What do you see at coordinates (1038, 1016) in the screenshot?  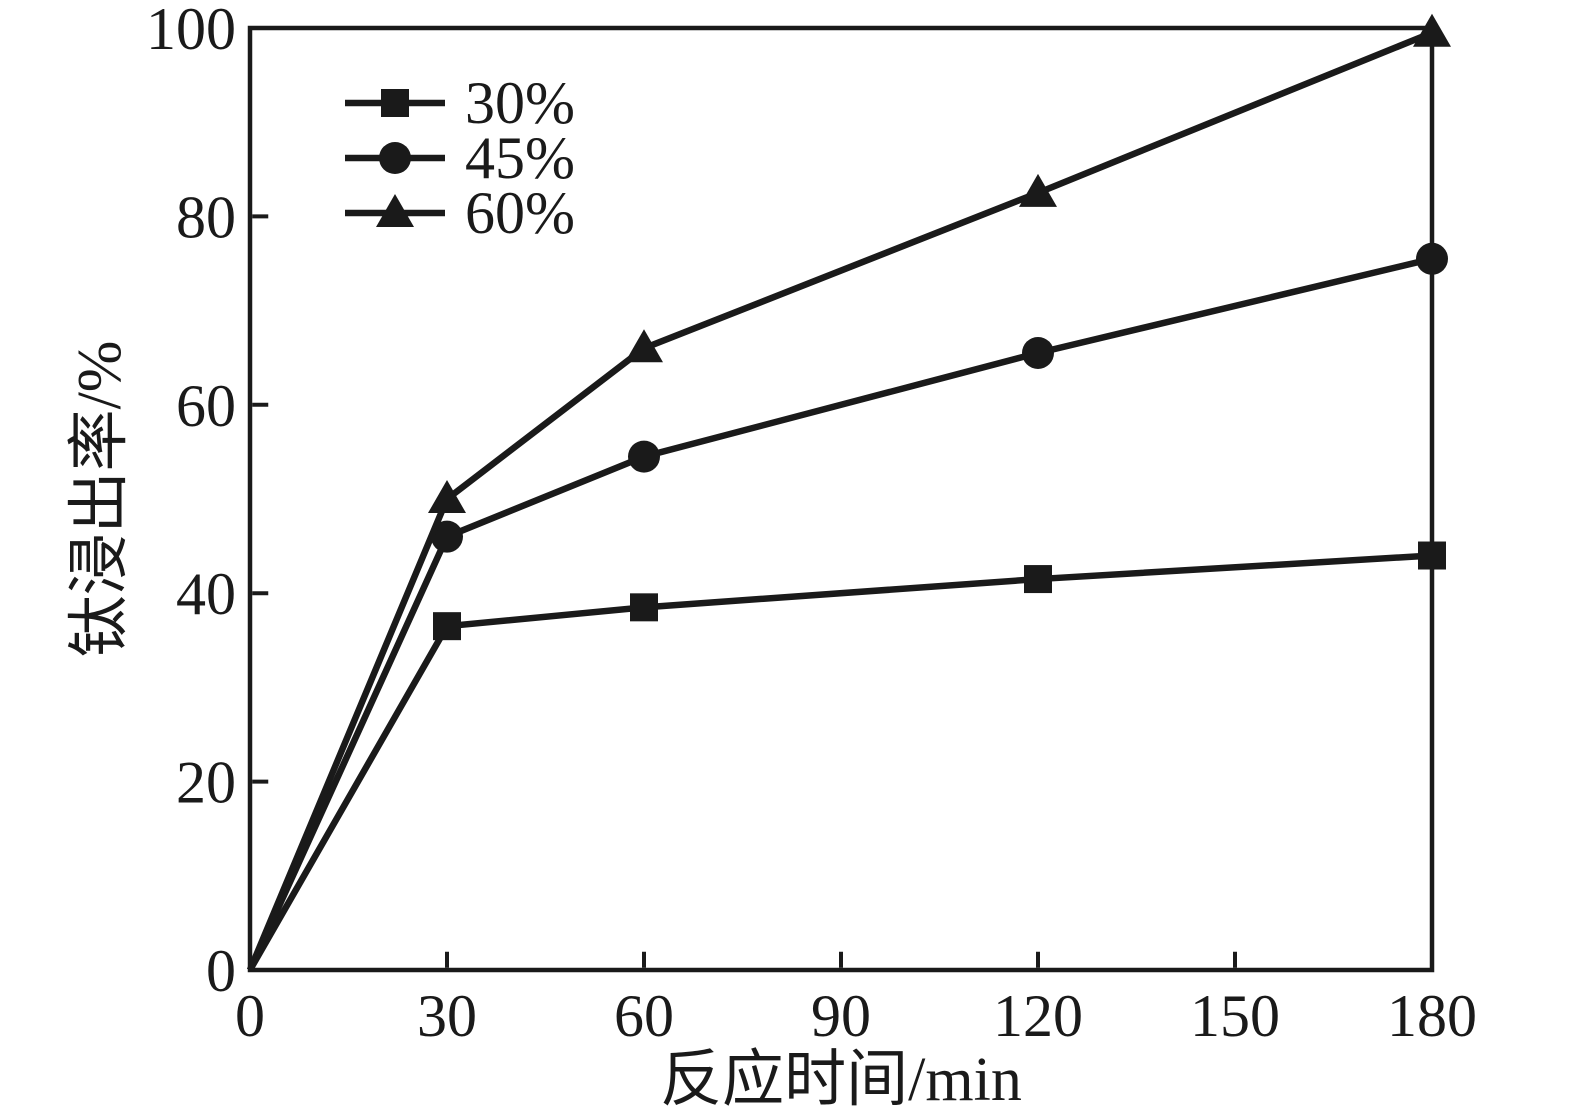 I see `x-tick-label: 120` at bounding box center [1038, 1016].